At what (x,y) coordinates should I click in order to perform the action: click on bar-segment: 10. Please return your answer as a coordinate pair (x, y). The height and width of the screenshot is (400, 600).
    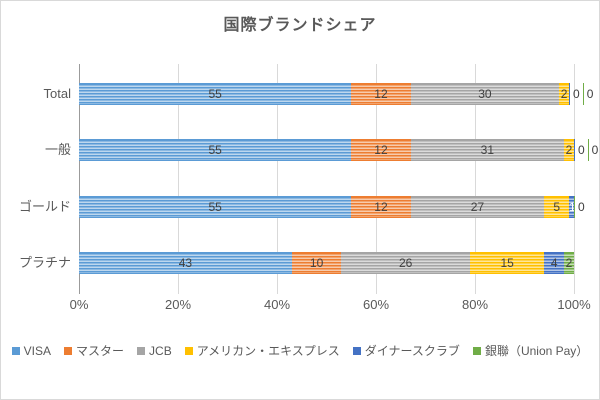
    Looking at the image, I should click on (316, 262).